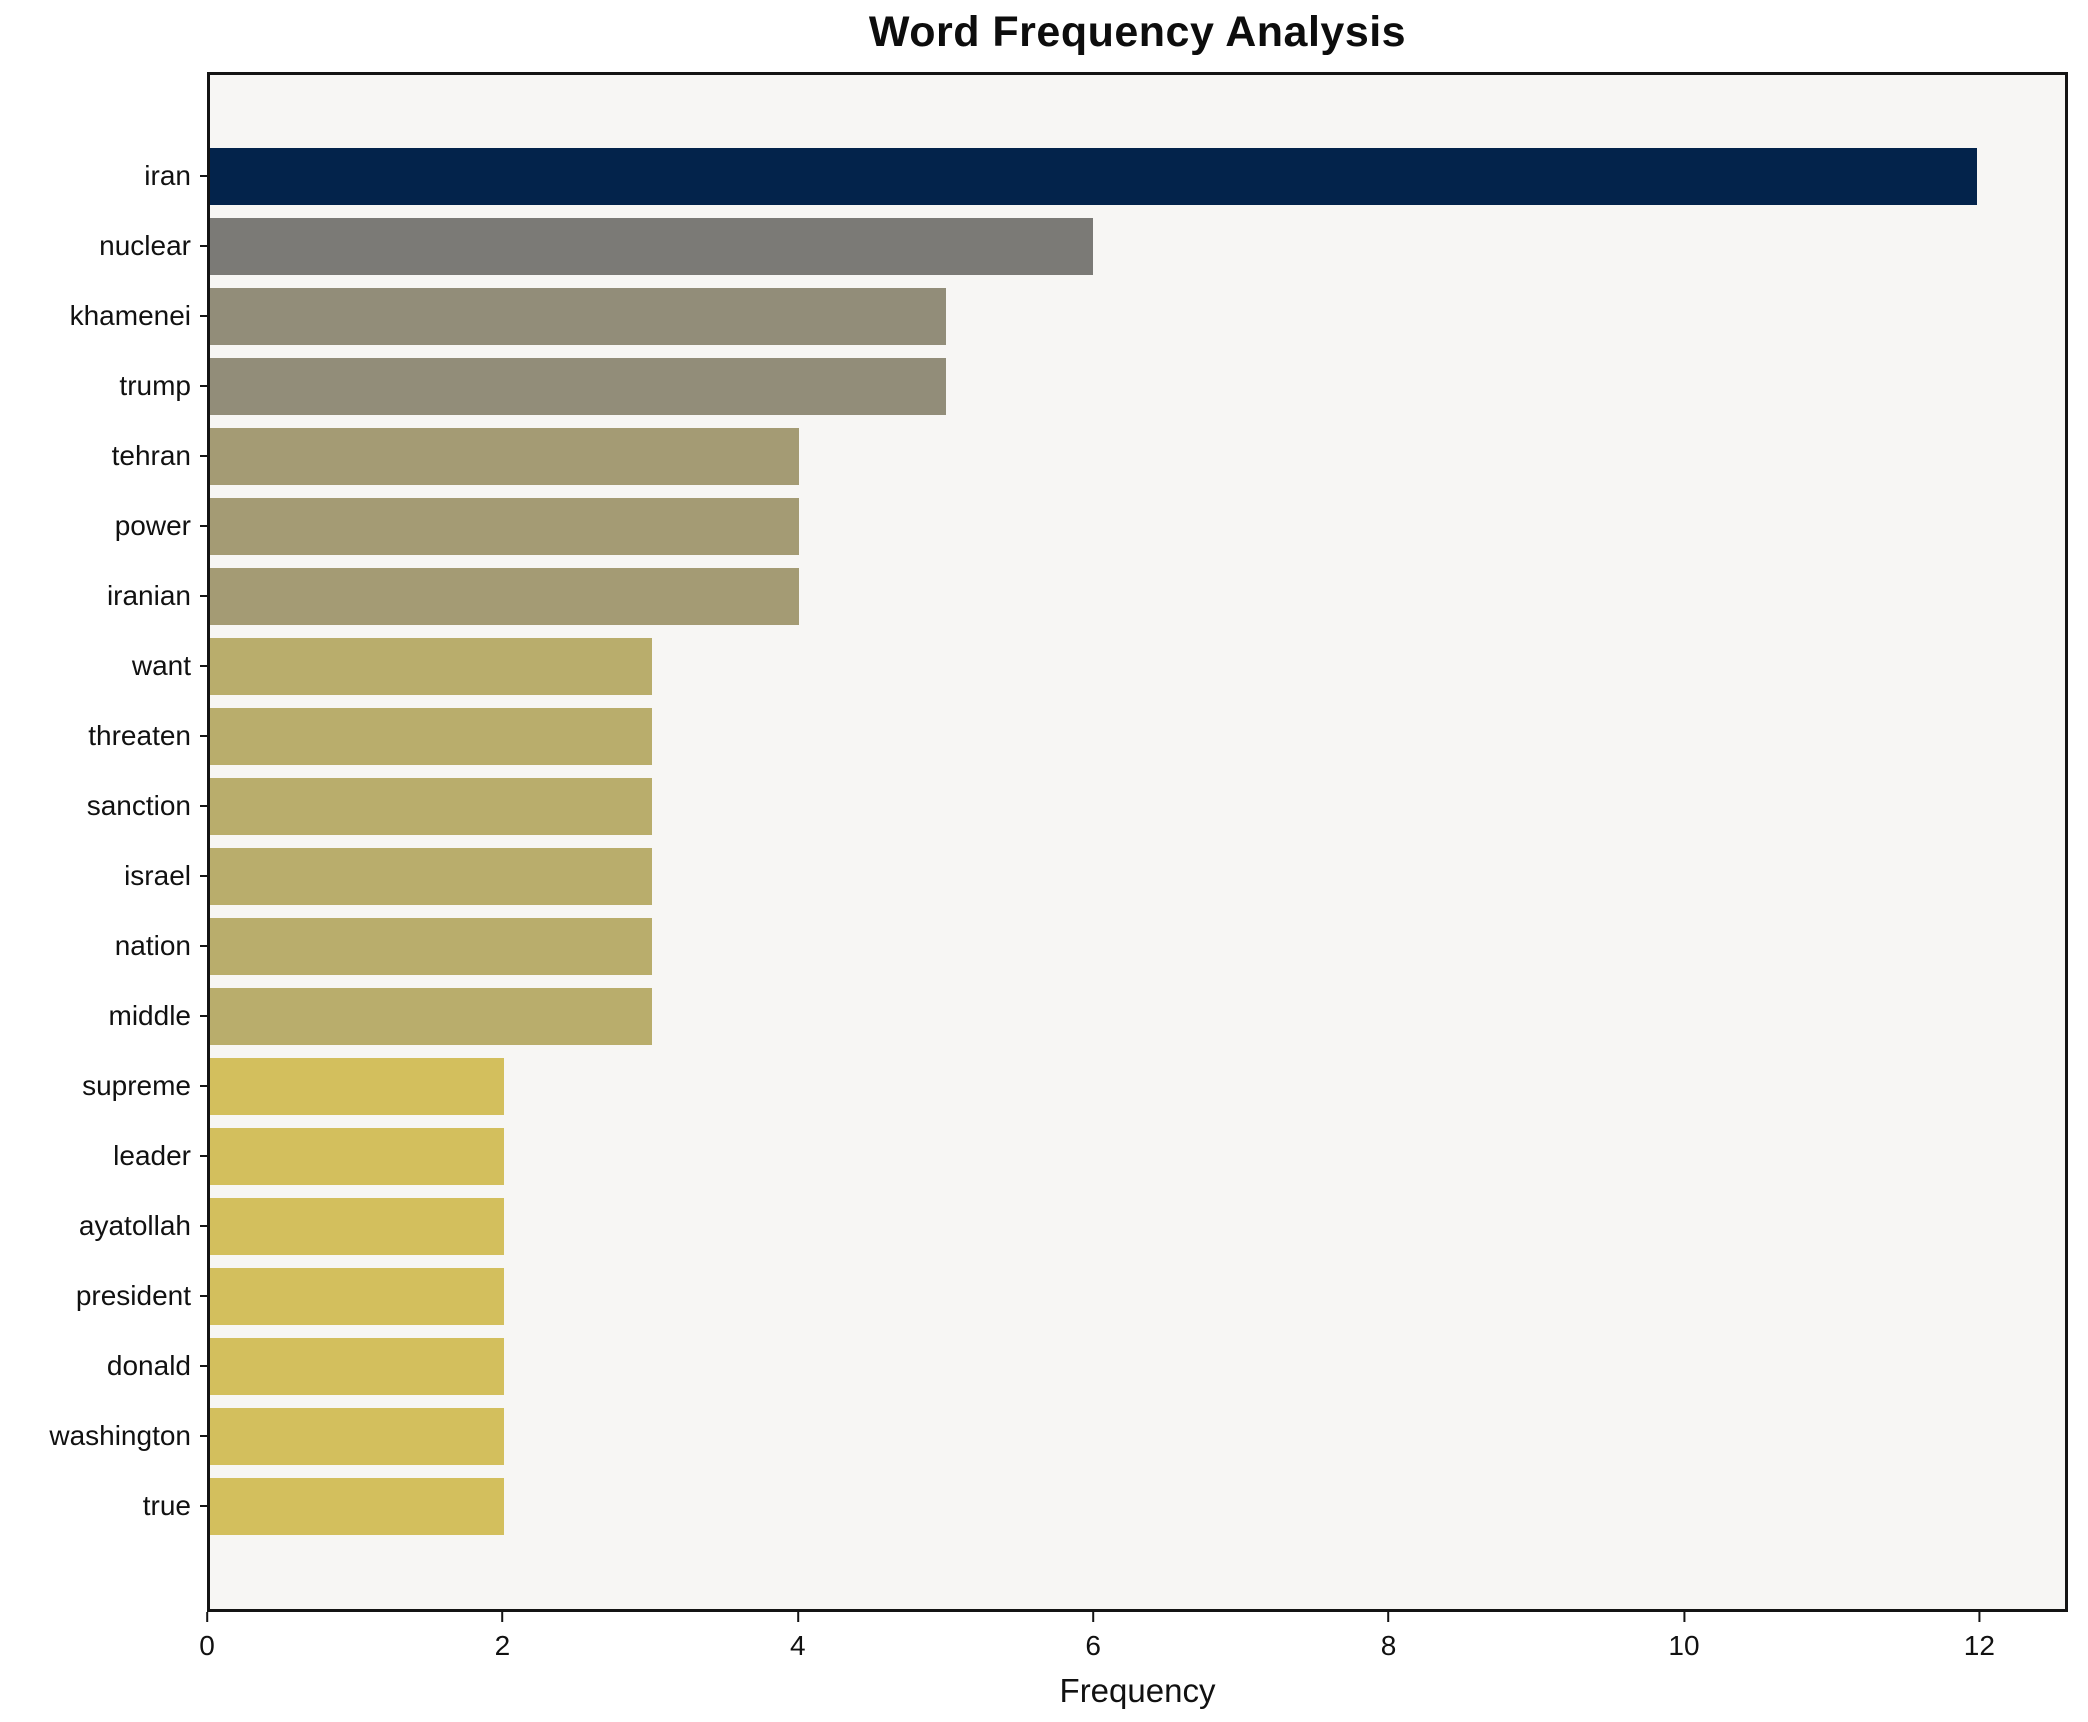  I want to click on y-tick-label: iran, so click(167, 175).